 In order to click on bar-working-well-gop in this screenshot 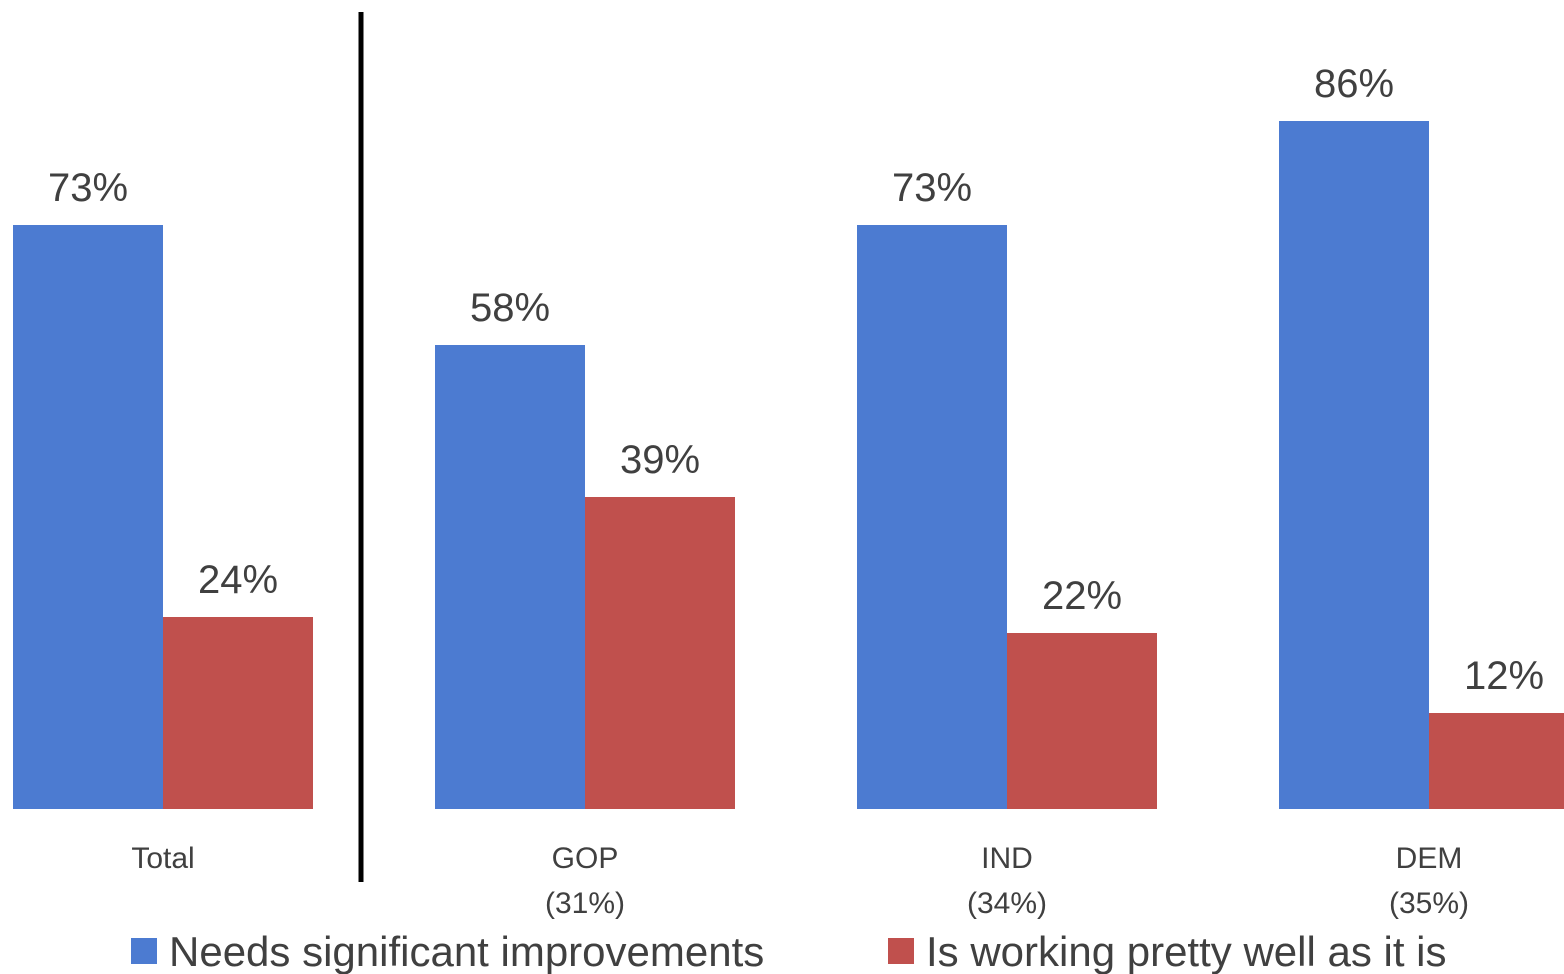, I will do `click(660, 653)`.